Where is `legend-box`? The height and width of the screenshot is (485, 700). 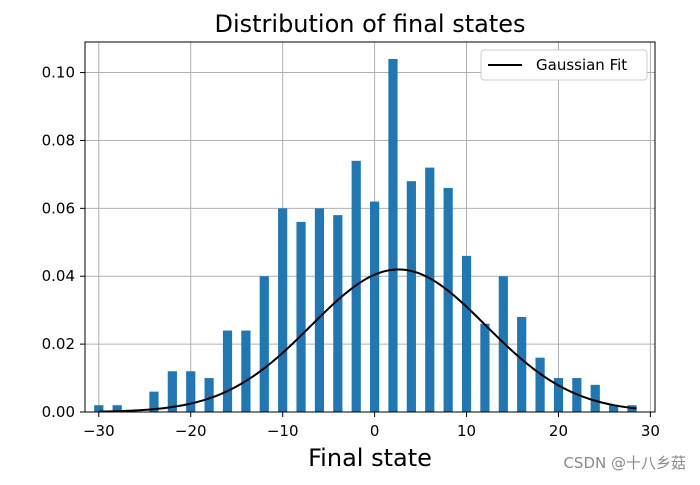
legend-box is located at coordinates (564, 65).